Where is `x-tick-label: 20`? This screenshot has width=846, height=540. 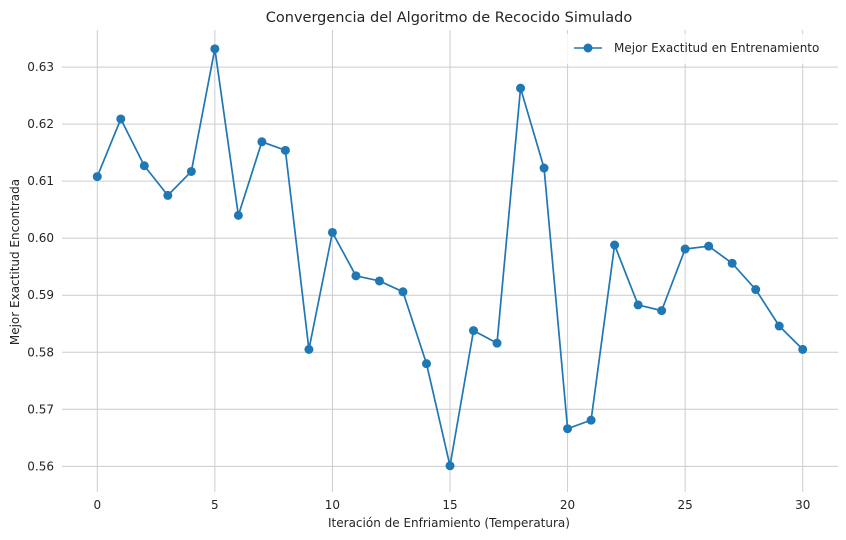
x-tick-label: 20 is located at coordinates (567, 505).